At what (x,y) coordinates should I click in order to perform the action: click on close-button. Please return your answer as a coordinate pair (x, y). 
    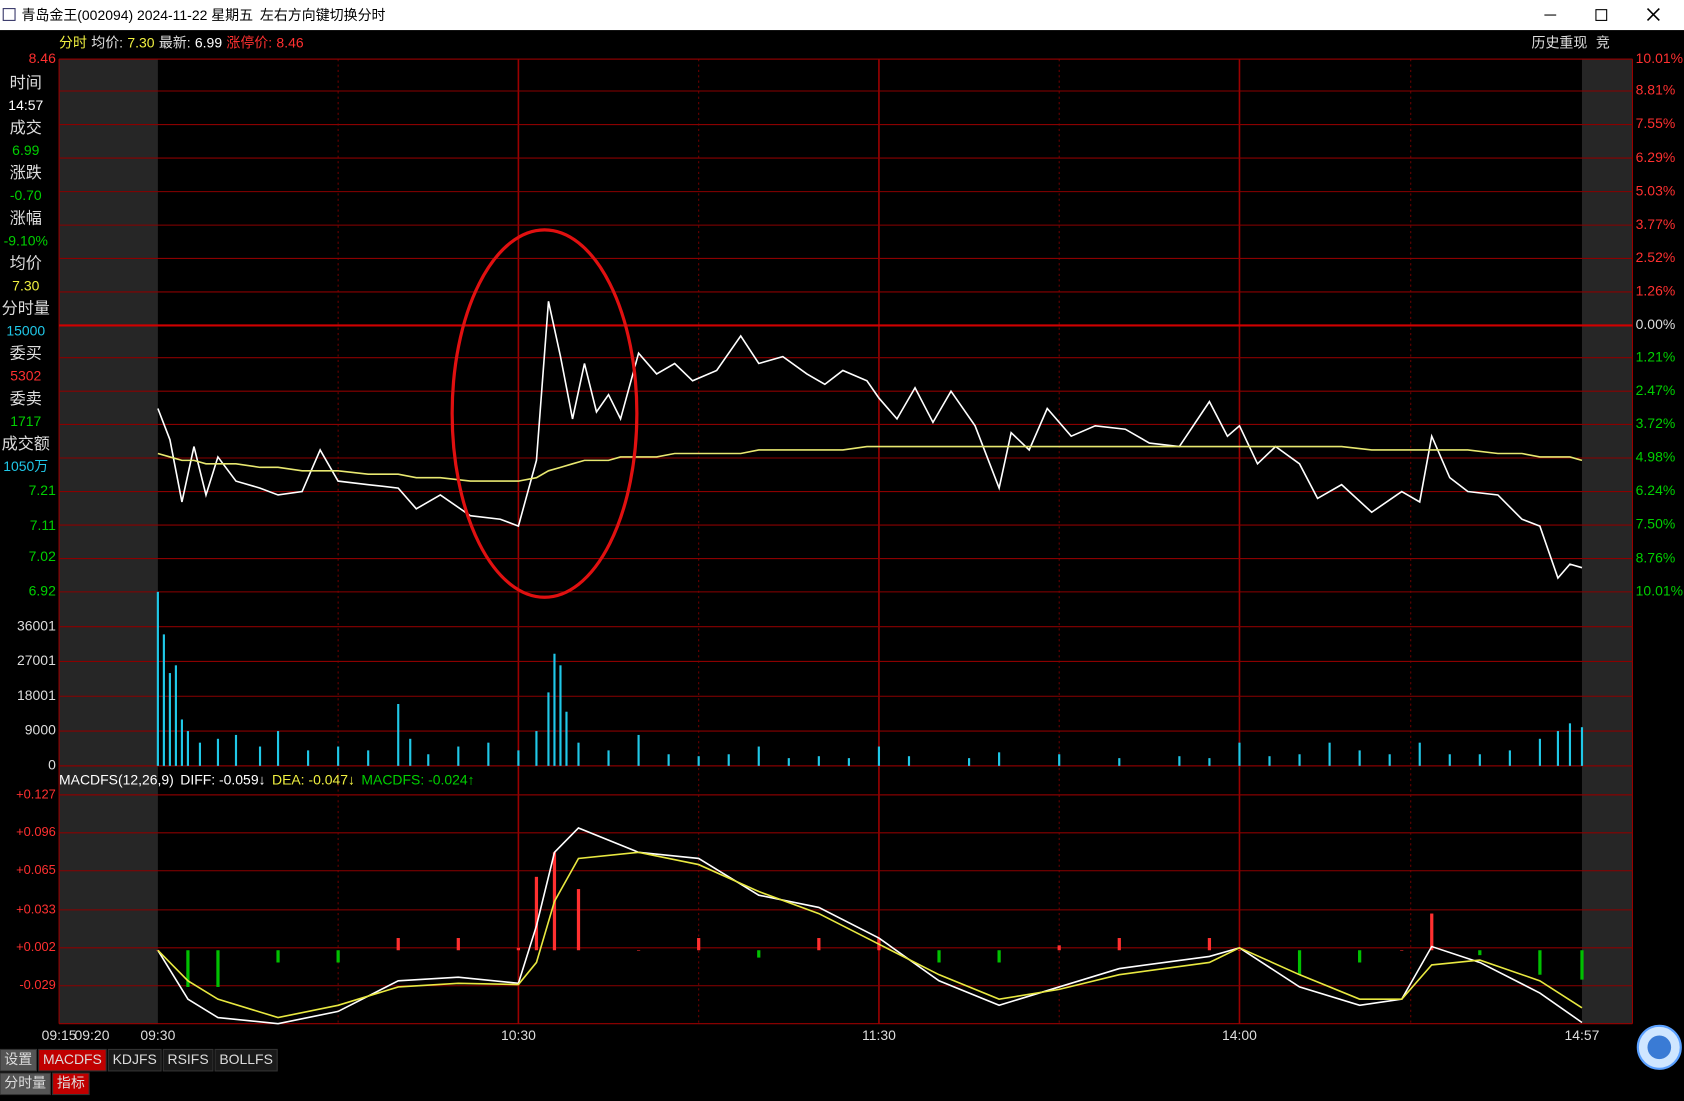
    Looking at the image, I should click on (1653, 14).